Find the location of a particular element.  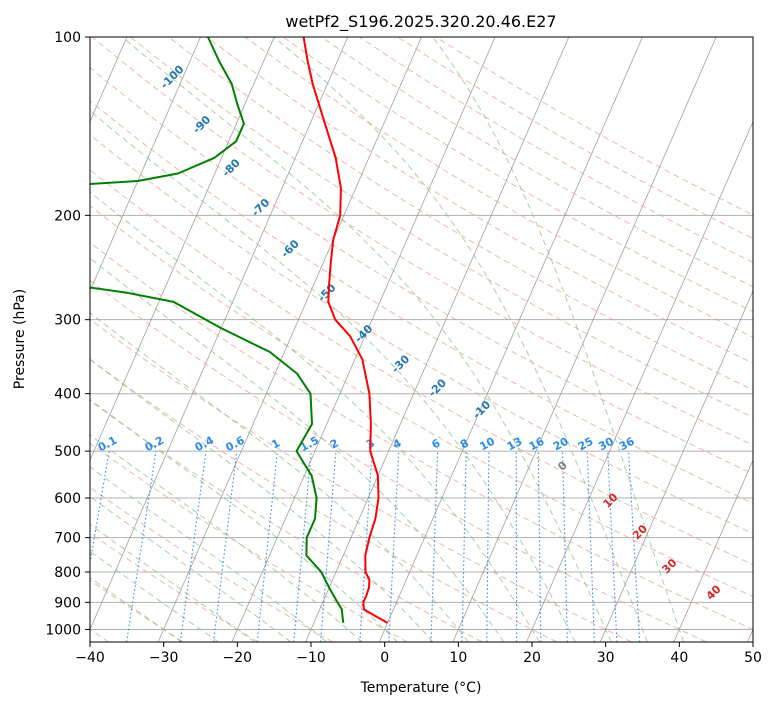

y-axis-label: Pressure (hPa) is located at coordinates (20, 339).